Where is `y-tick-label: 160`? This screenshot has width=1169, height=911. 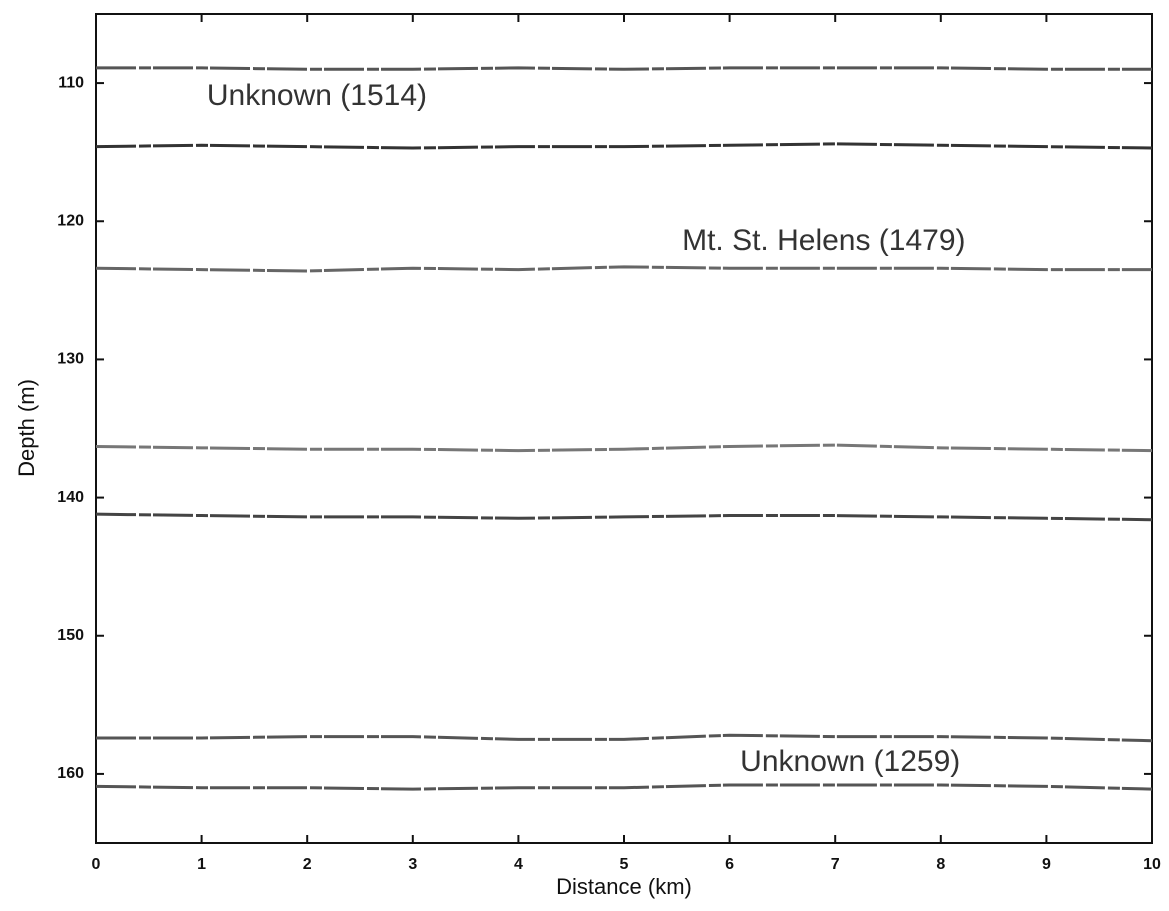 y-tick-label: 160 is located at coordinates (70, 773).